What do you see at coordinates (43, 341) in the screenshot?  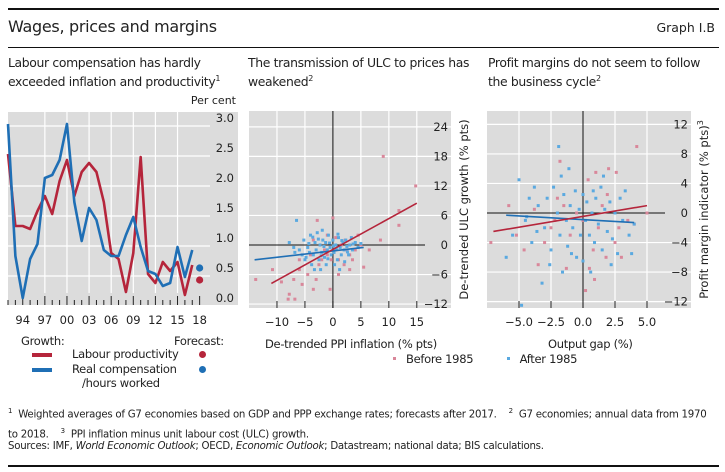 I see `legend-growth-label: Growth:` at bounding box center [43, 341].